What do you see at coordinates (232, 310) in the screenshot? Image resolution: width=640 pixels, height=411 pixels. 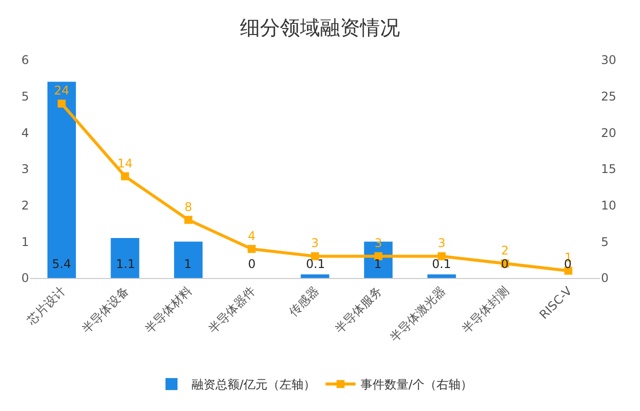 I see `x-tick-label: 半导体器件` at bounding box center [232, 310].